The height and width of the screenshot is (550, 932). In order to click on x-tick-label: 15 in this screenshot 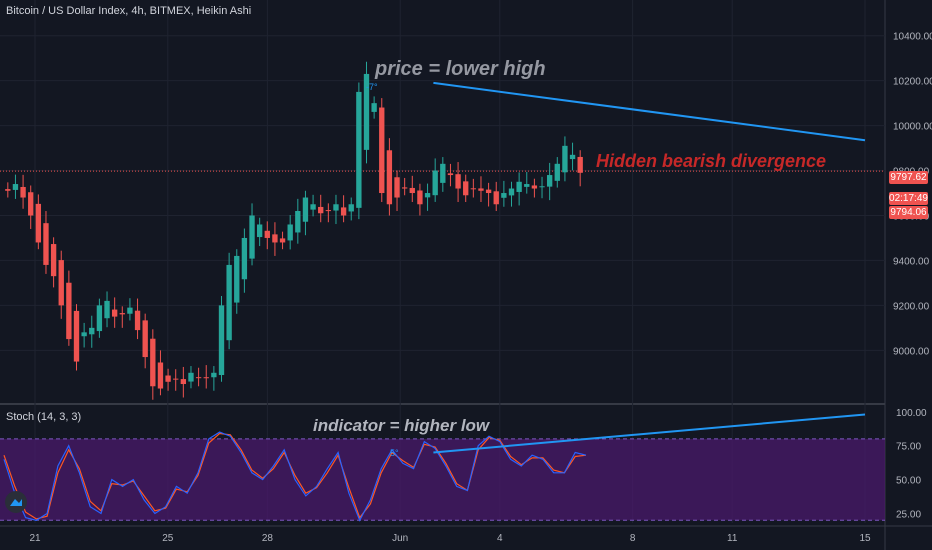, I will do `click(865, 538)`.